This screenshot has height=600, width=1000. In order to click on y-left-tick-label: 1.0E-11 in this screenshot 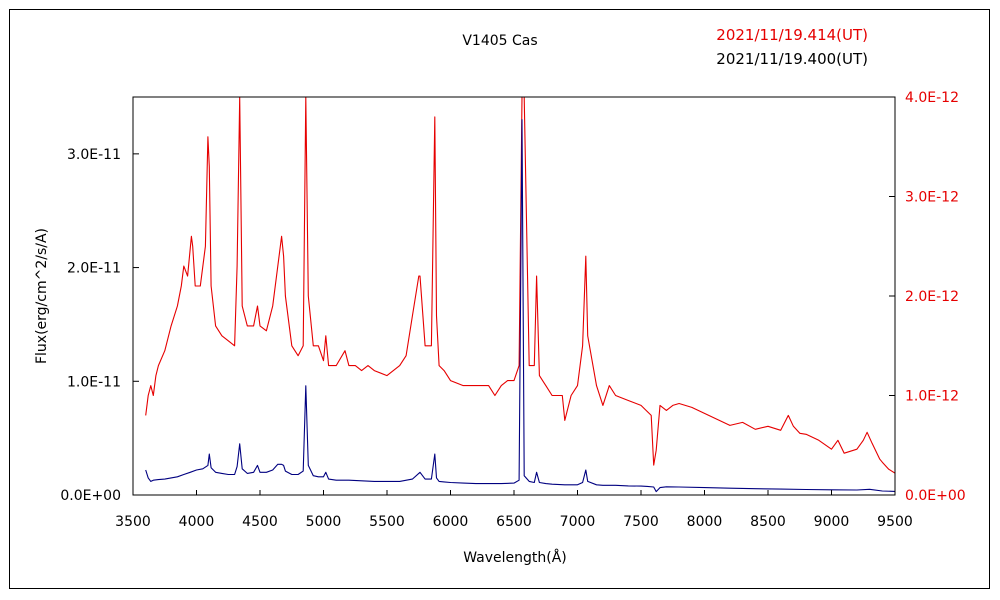, I will do `click(94, 382)`.